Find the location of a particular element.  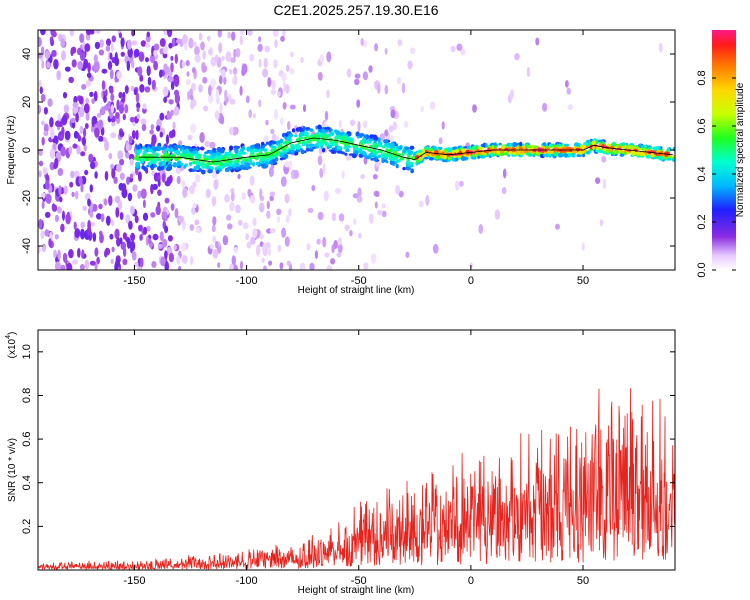

snr-ytick-label: 0.6 is located at coordinates (27, 438).